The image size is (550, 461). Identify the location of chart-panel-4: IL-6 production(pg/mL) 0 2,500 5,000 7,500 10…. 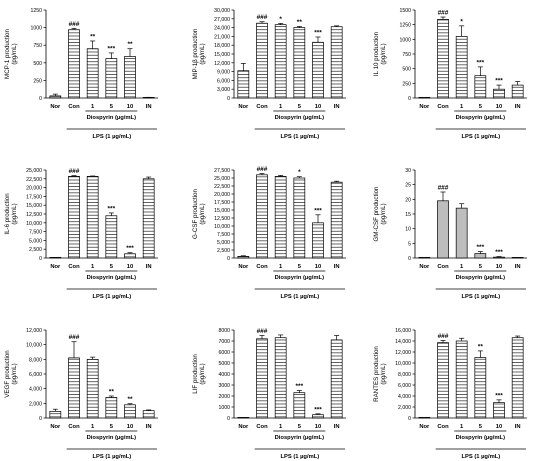
(81, 234).